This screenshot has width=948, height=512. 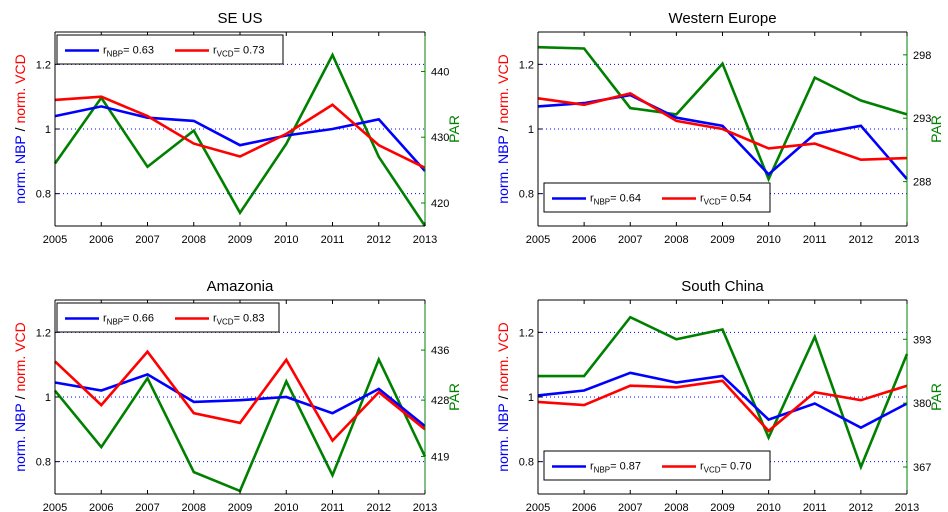 What do you see at coordinates (922, 119) in the screenshot?
I see `y-tick-label-right: 293` at bounding box center [922, 119].